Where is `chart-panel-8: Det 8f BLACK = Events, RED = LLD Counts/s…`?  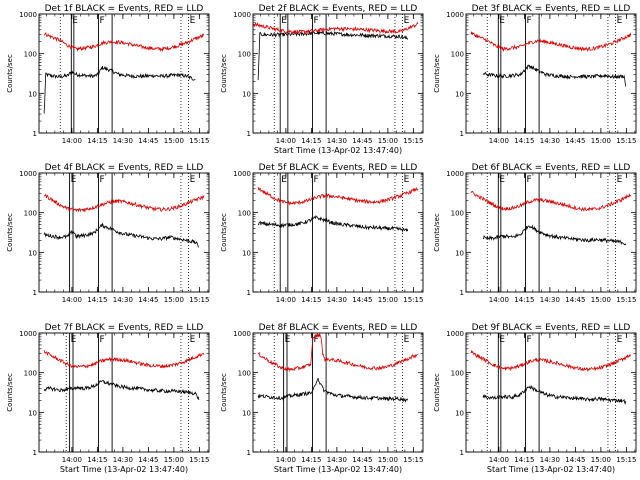
chart-panel-8: Det 8f BLACK = Events, RED = LLD Counts/s… is located at coordinates (321, 398).